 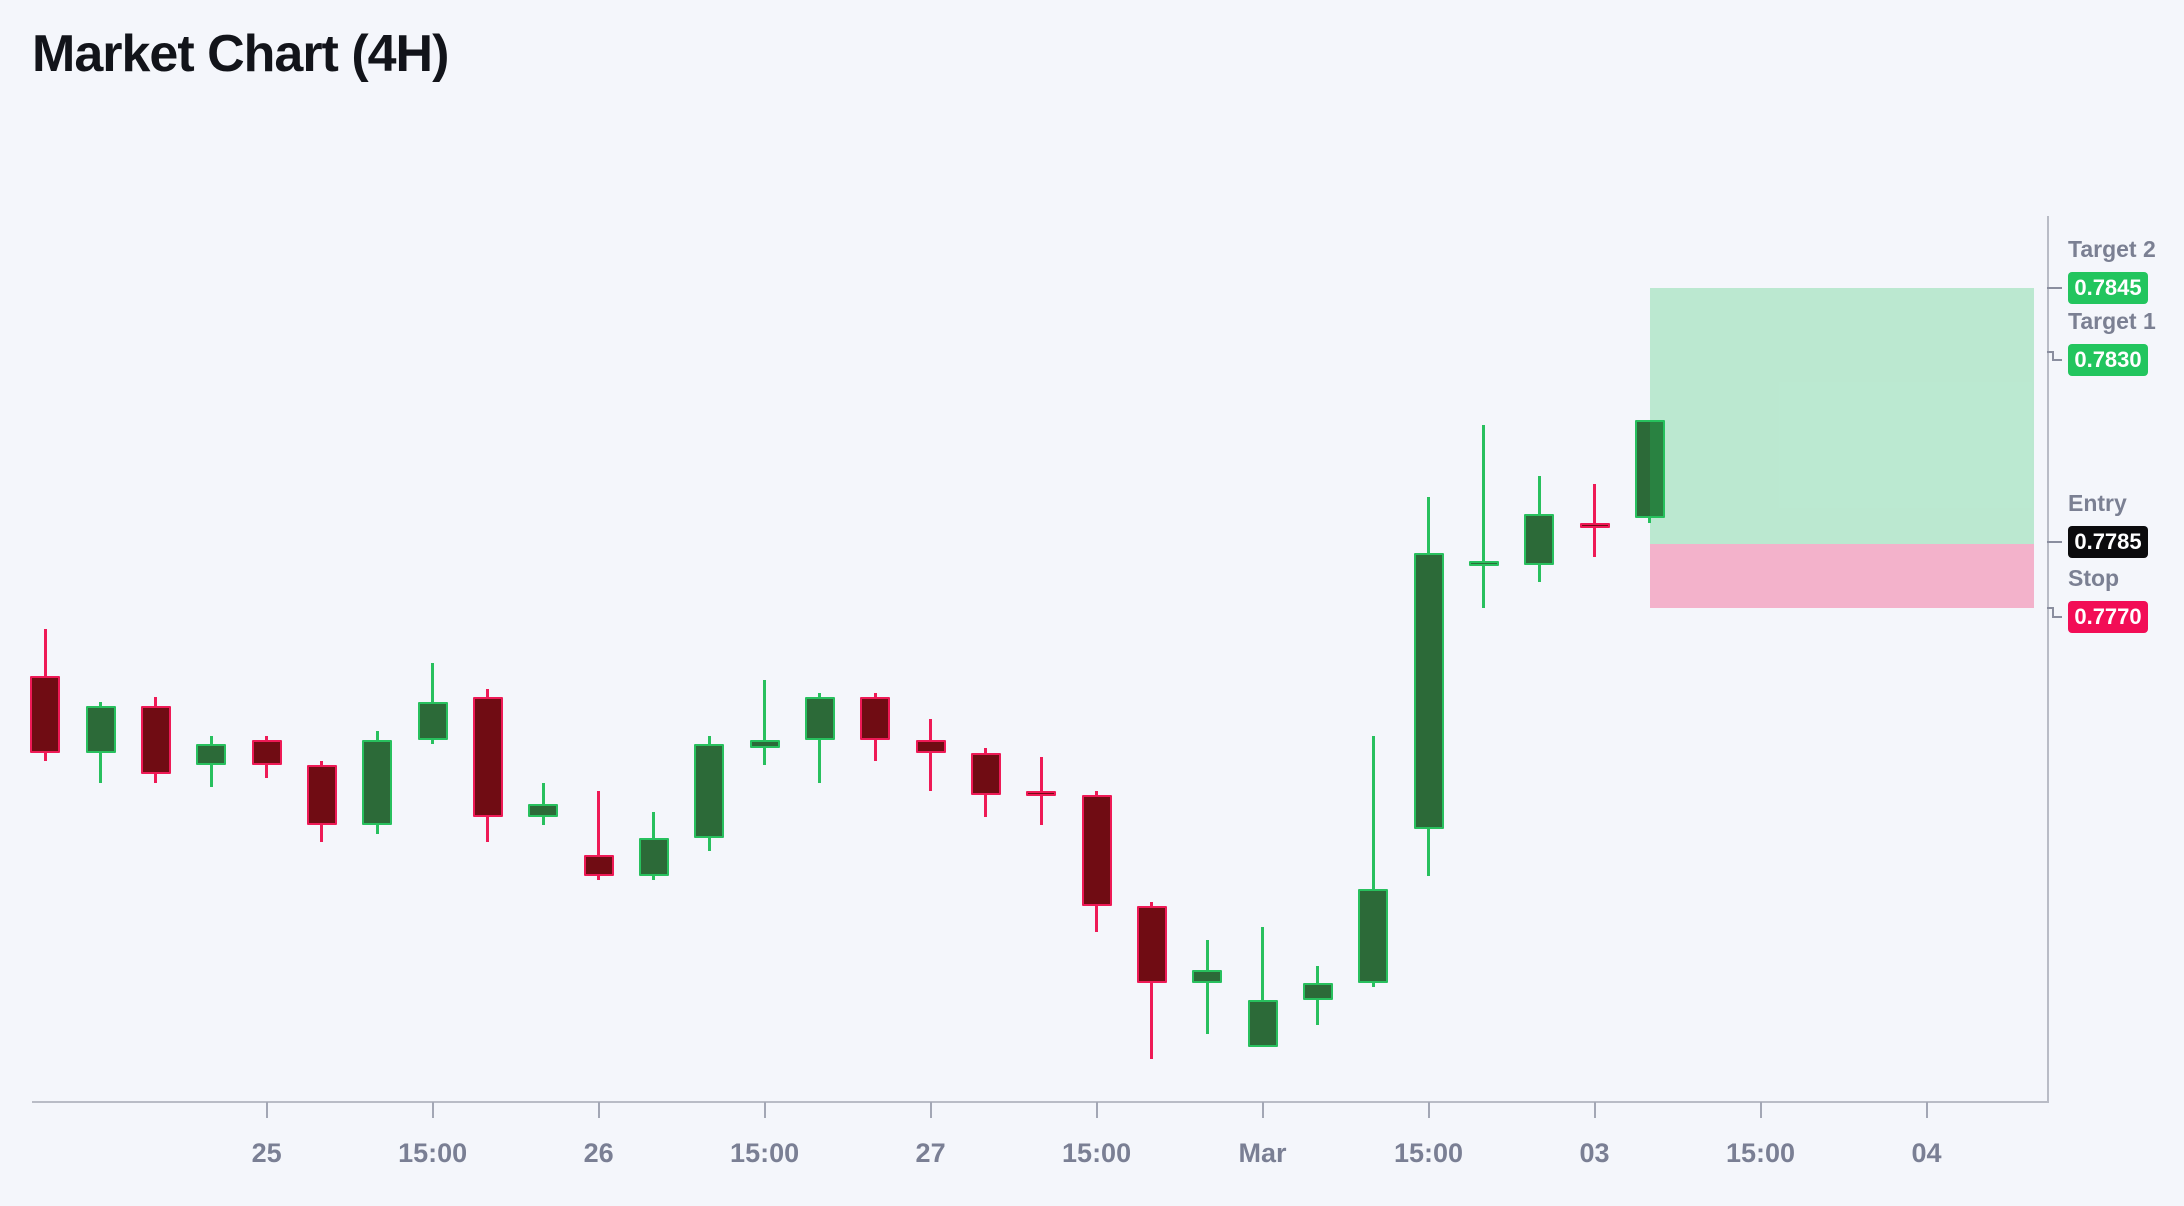 I want to click on x-axis-label: 26, so click(x=598, y=1153).